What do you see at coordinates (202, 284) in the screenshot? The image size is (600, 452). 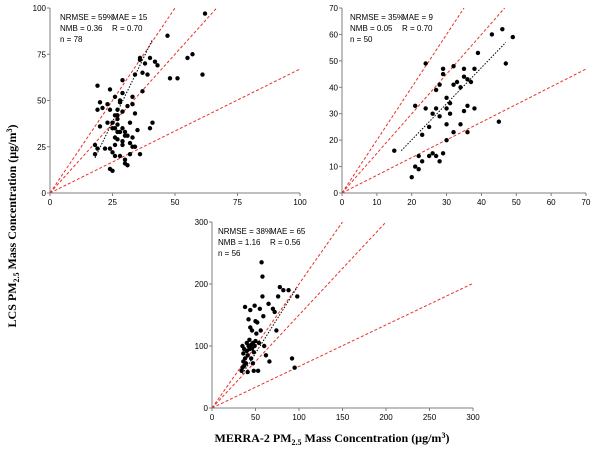 I see `y-tick-label: 200` at bounding box center [202, 284].